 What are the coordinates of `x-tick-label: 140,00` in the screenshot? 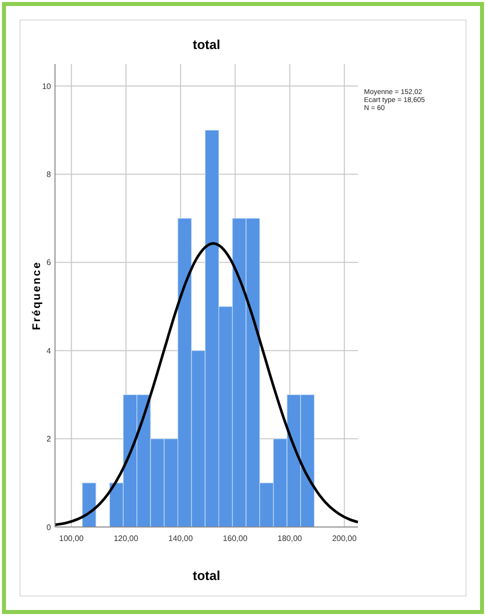 It's located at (181, 538).